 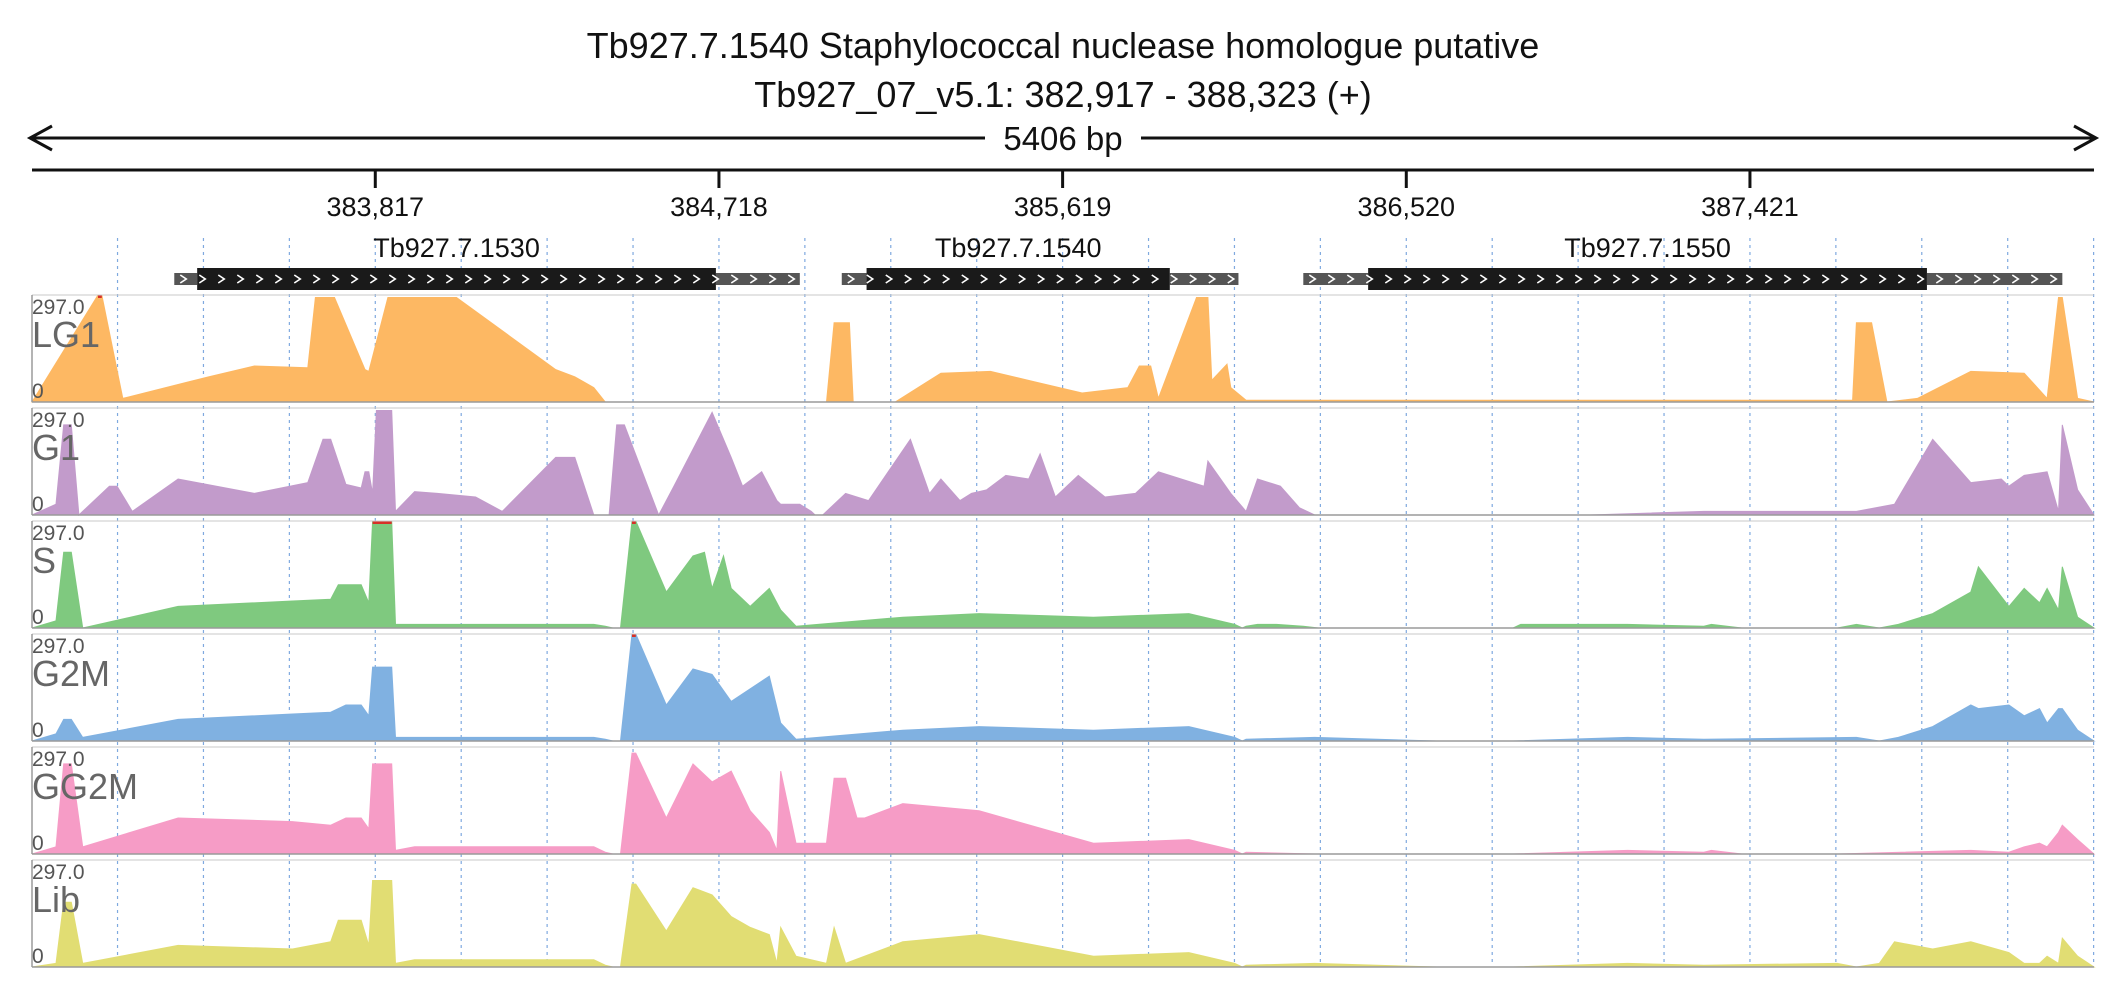 I want to click on coverage-track: 297.0 0 LG1, so click(x=1063, y=348).